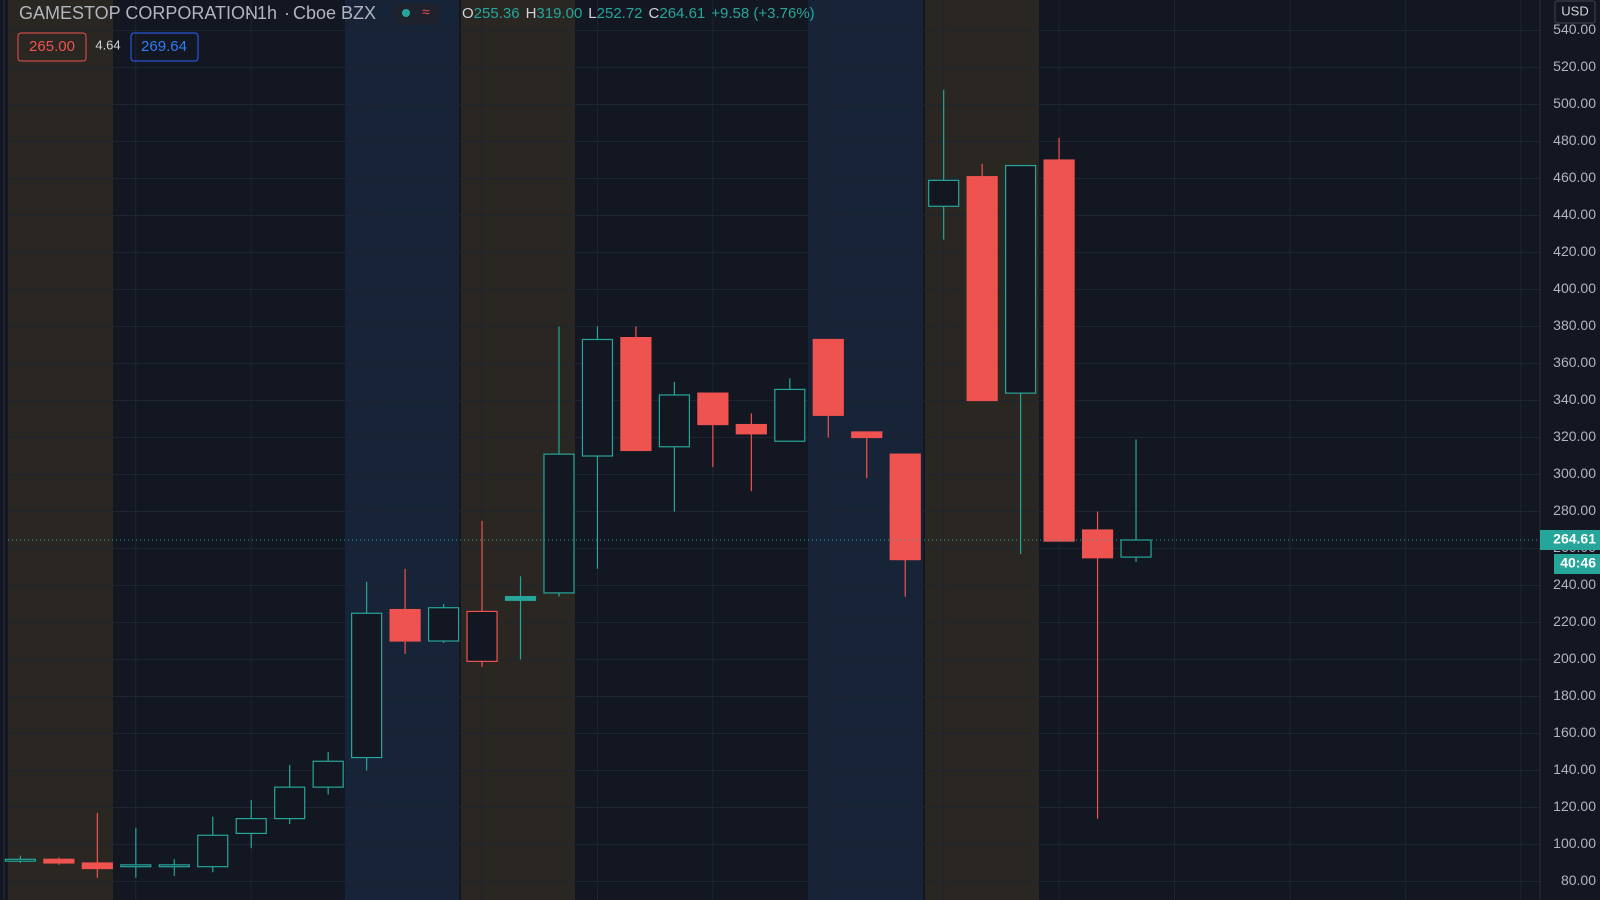 The width and height of the screenshot is (1600, 900). I want to click on spread: 4.64, so click(107, 44).